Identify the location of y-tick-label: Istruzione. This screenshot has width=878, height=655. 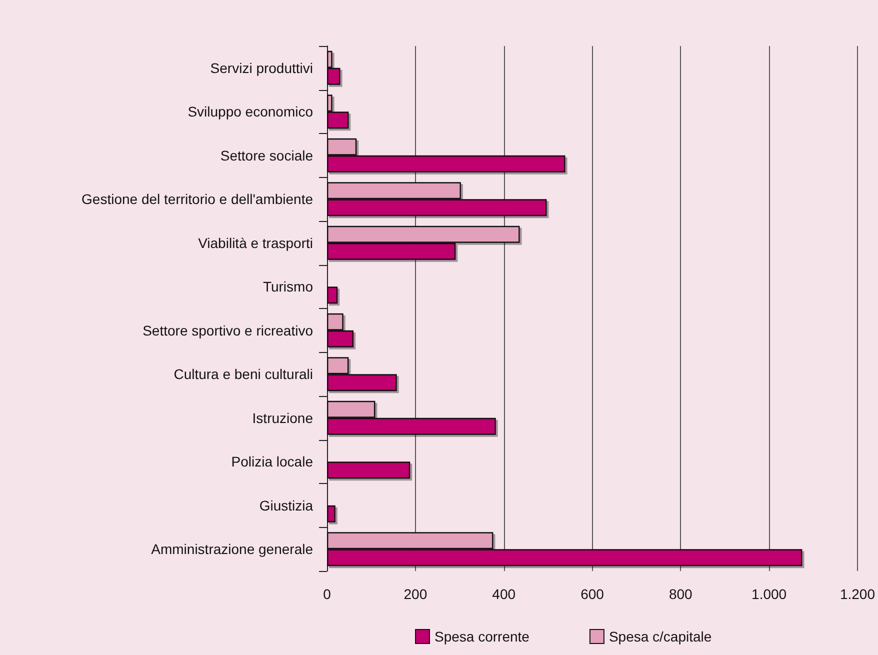
(283, 418).